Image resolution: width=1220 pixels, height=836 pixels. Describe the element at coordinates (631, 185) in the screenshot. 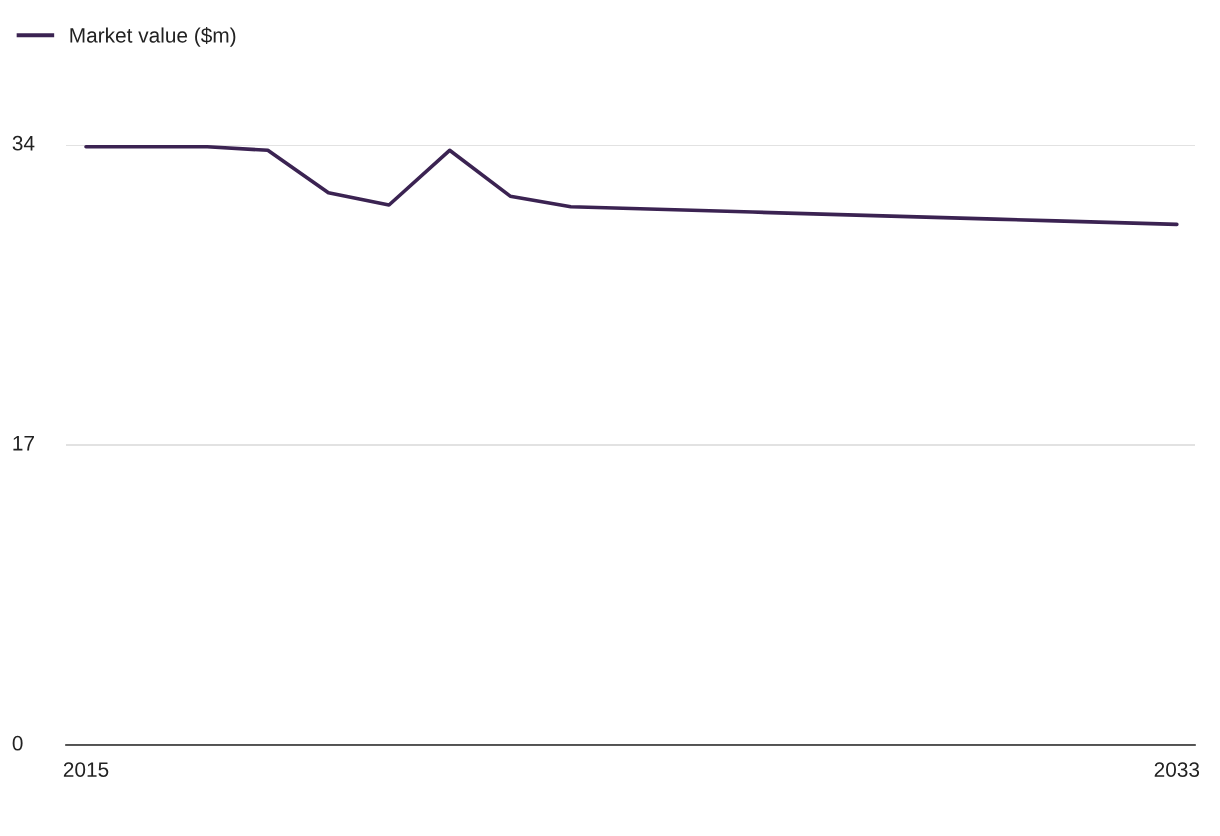

I see `line-series` at that location.